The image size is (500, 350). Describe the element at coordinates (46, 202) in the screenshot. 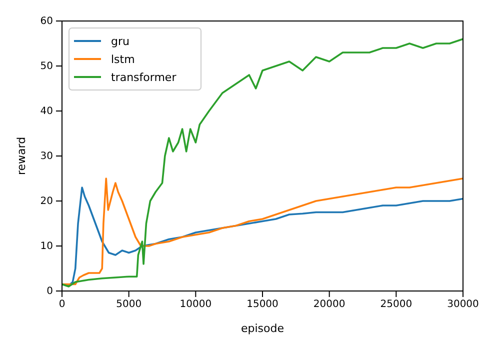

I see `y-tick-label: 20` at that location.